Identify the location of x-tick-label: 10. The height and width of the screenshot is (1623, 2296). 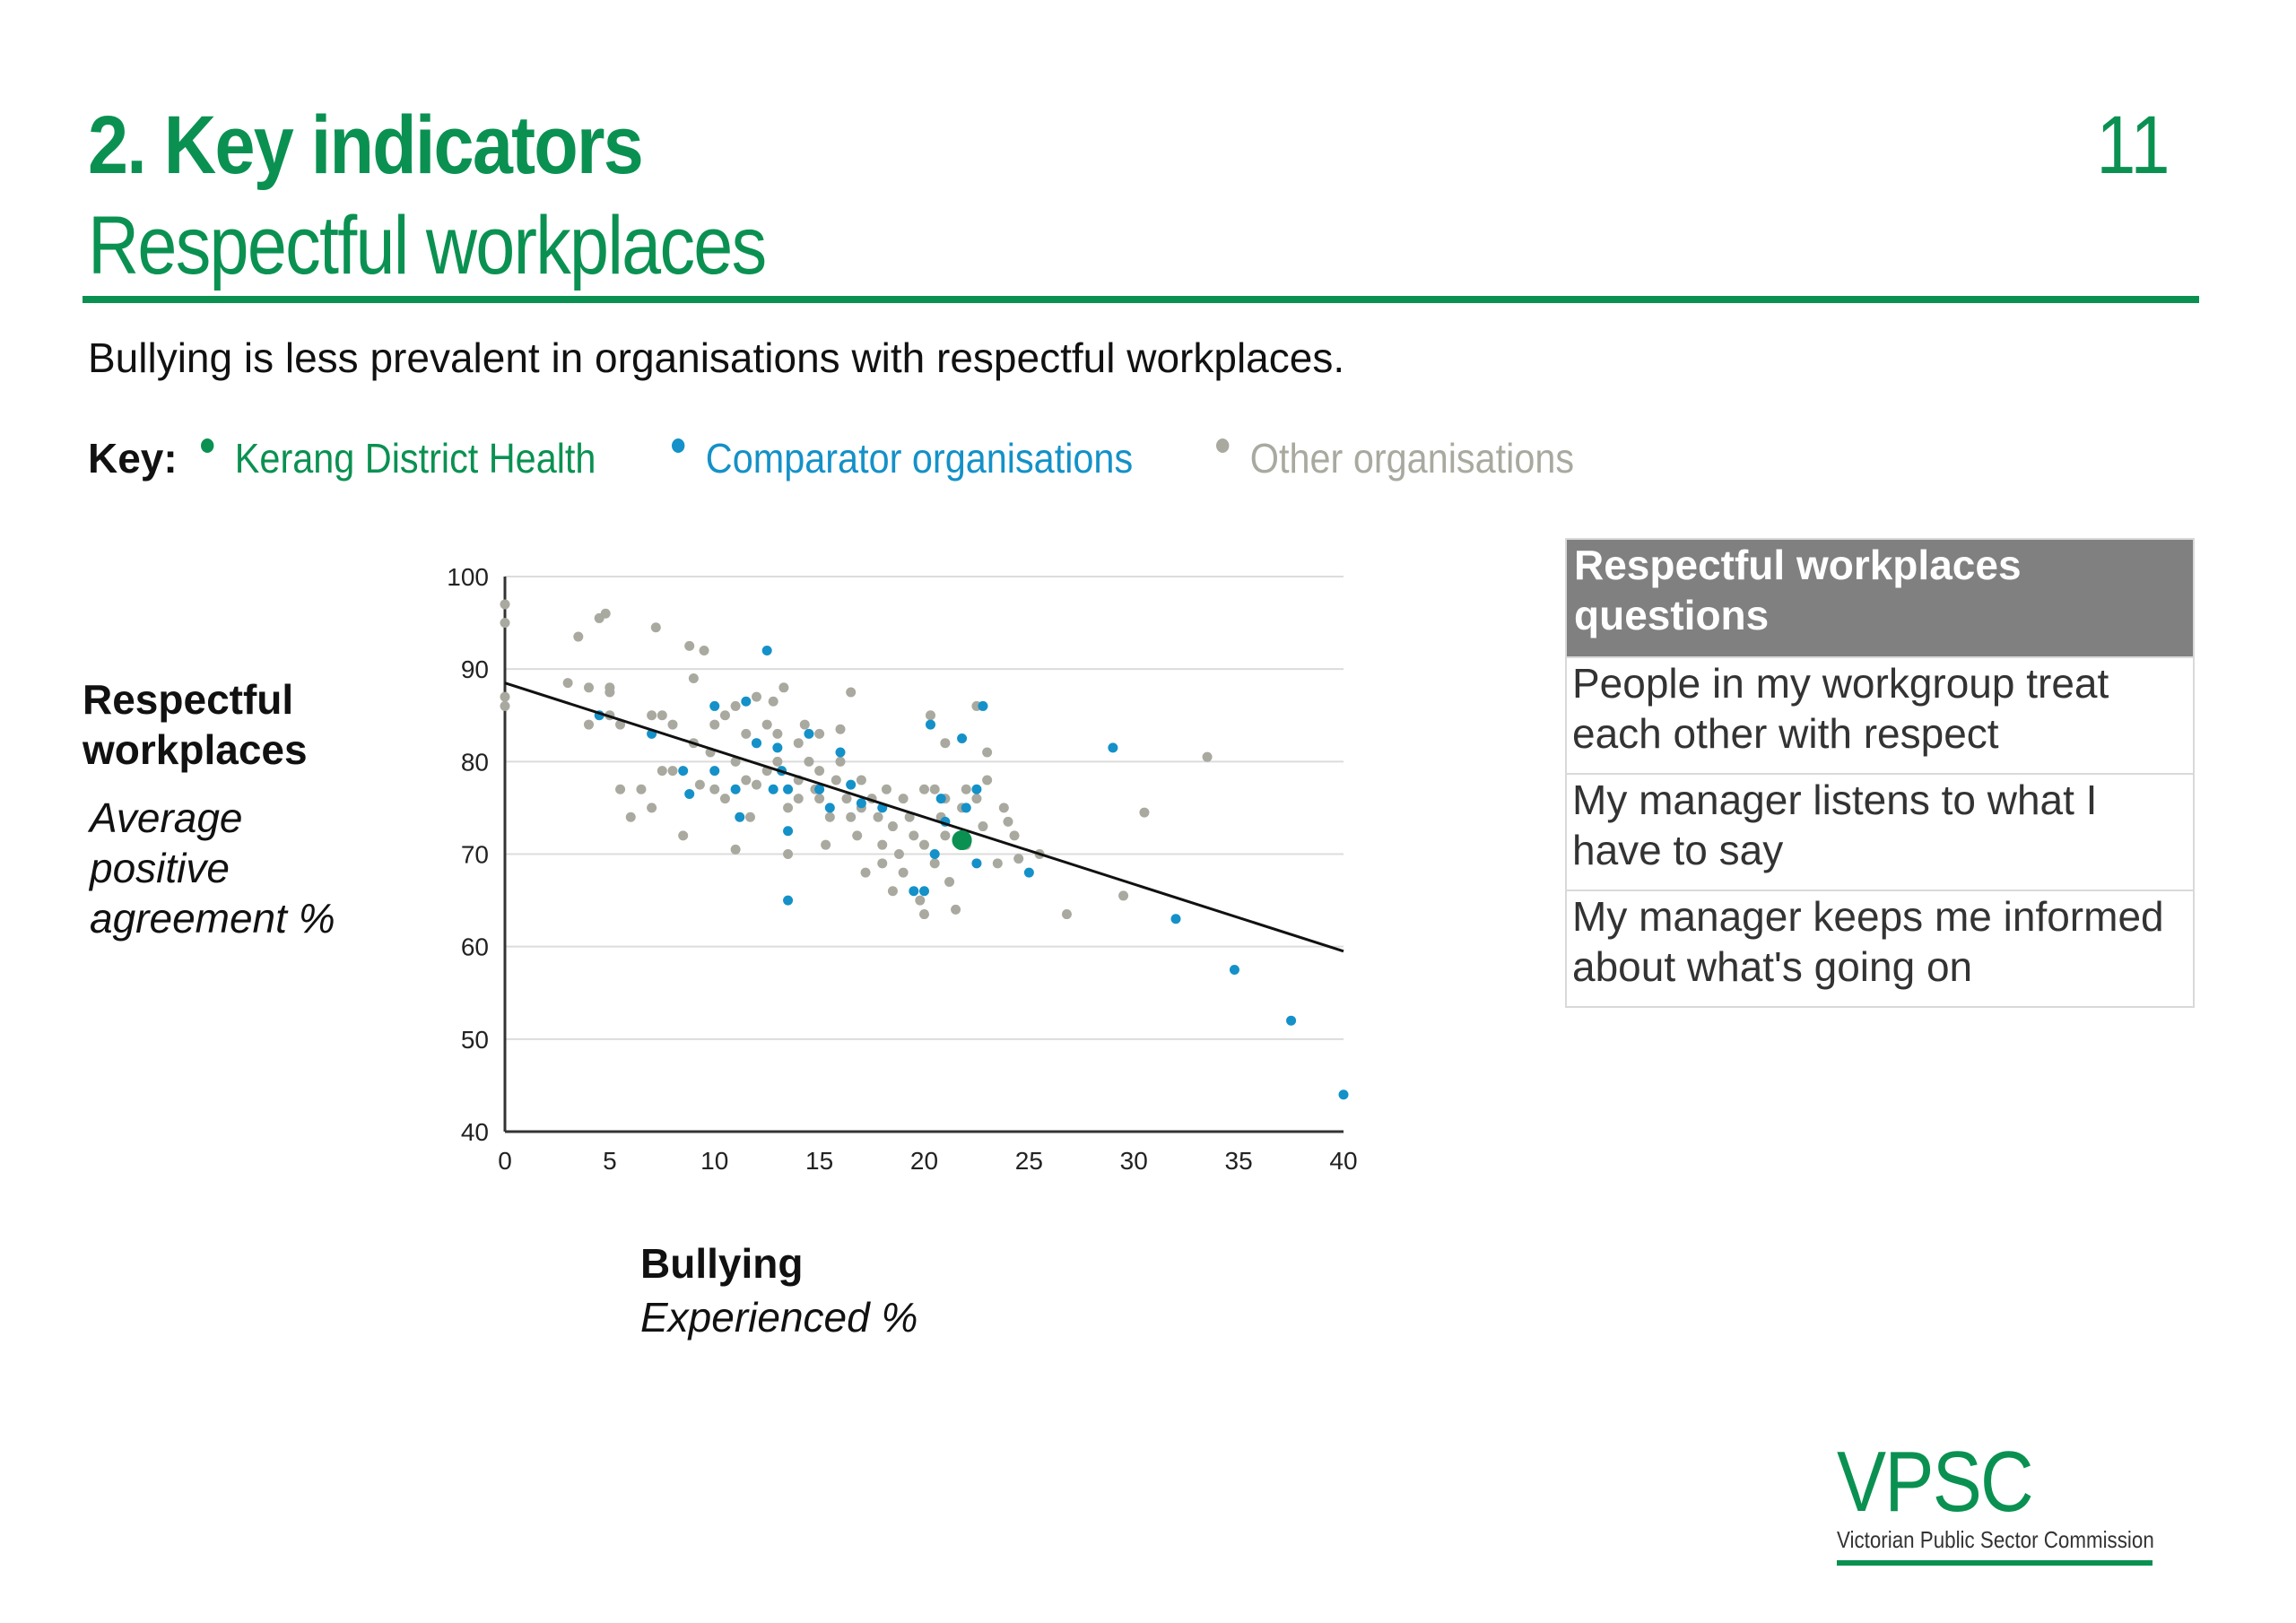
(714, 1161).